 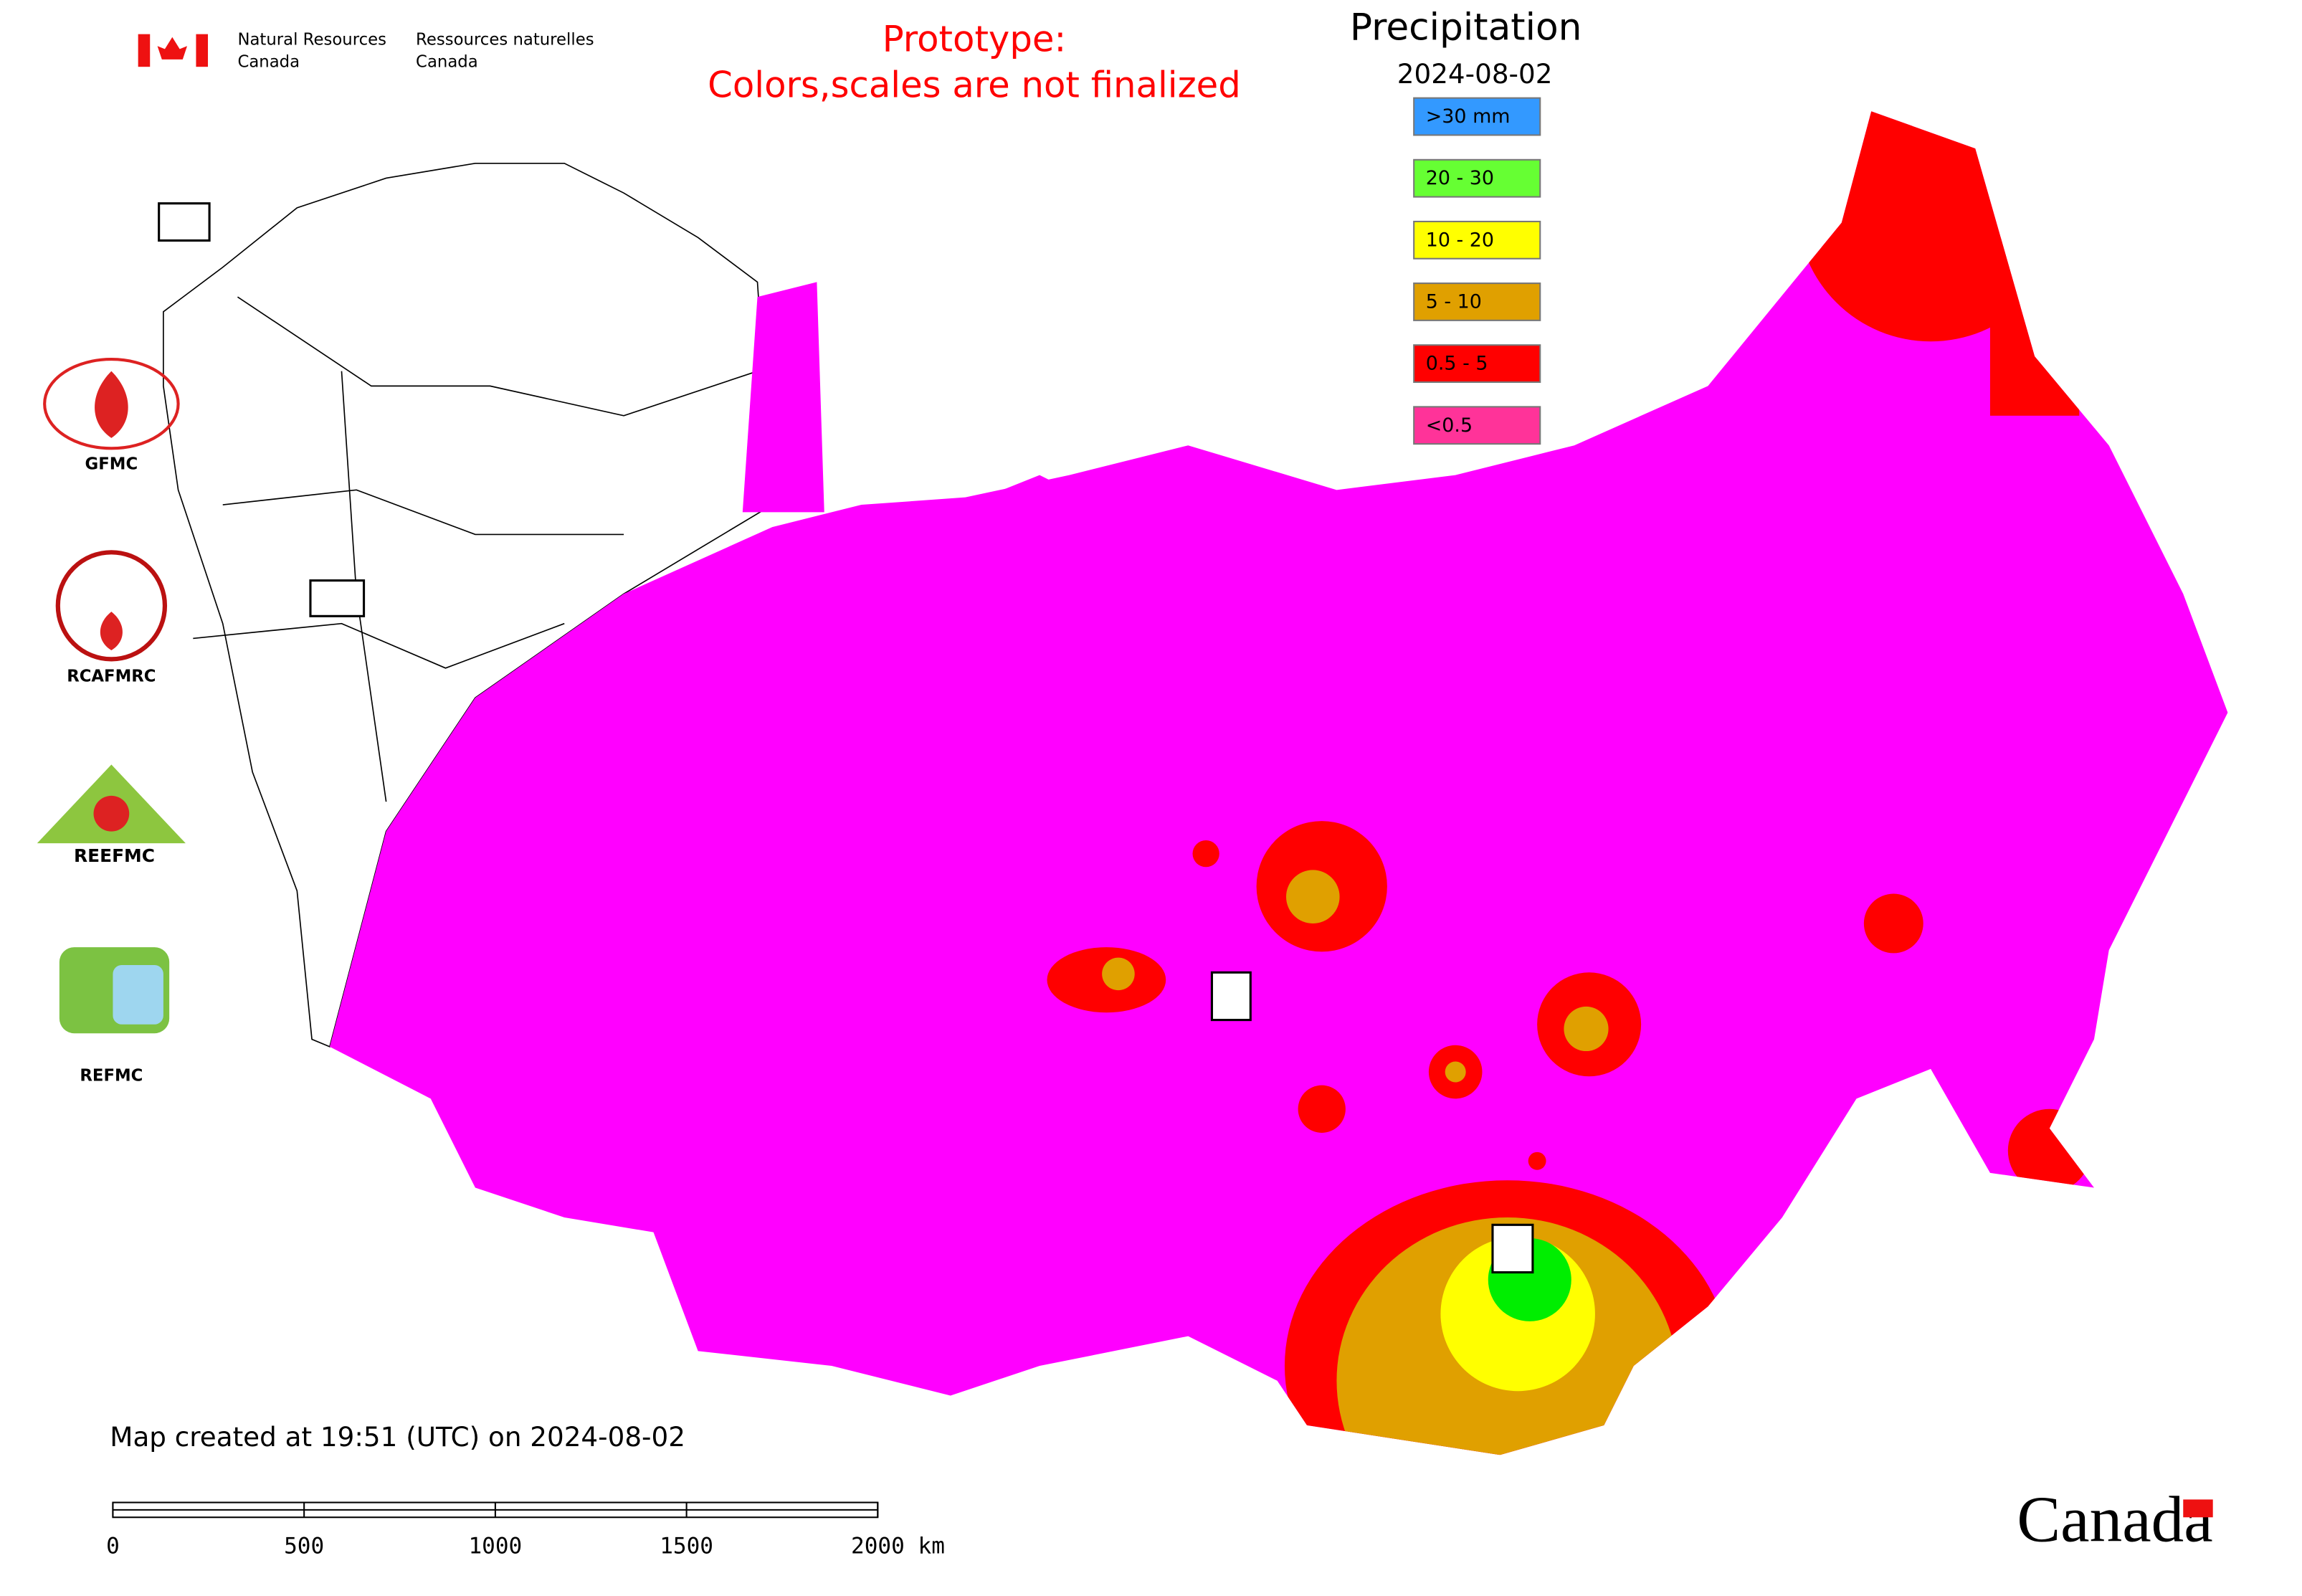 What do you see at coordinates (525, 1530) in the screenshot?
I see `scale-bar: 0 500 1000 1500 2000 km` at bounding box center [525, 1530].